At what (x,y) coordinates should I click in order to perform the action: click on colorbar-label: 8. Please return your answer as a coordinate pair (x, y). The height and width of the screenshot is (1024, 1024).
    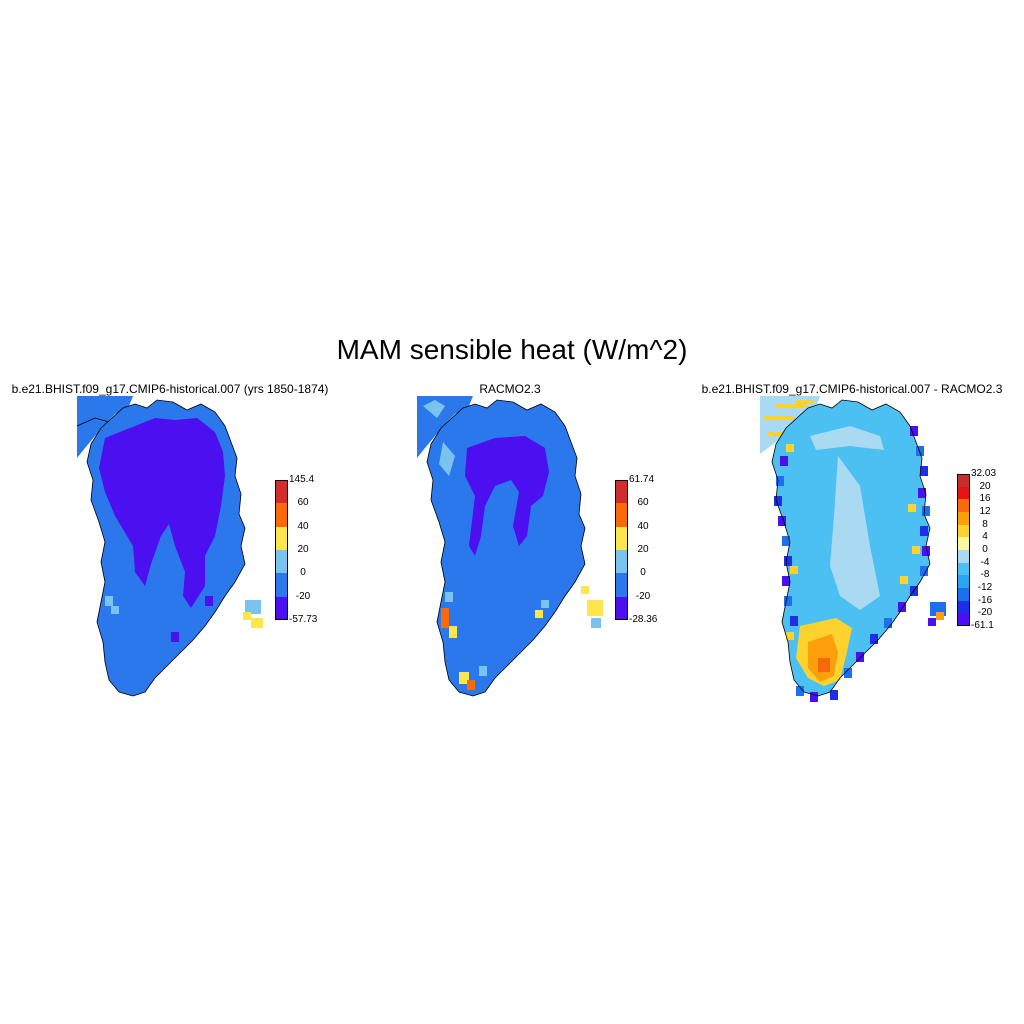
    Looking at the image, I should click on (985, 524).